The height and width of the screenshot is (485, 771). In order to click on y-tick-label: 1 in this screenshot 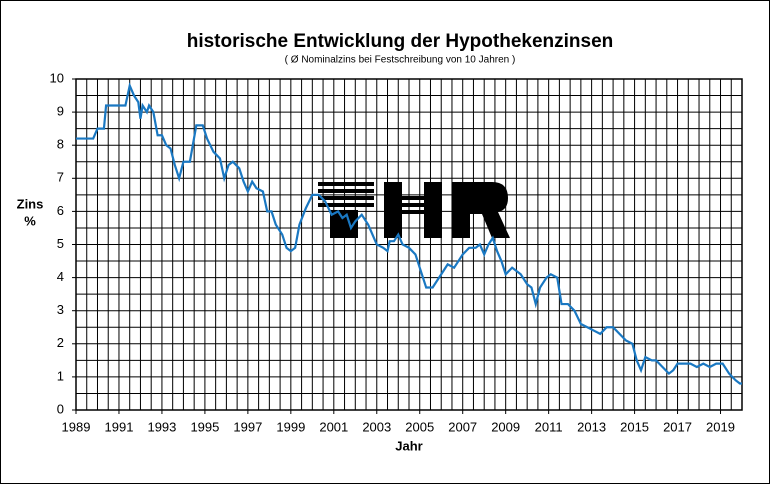, I will do `click(60, 375)`.